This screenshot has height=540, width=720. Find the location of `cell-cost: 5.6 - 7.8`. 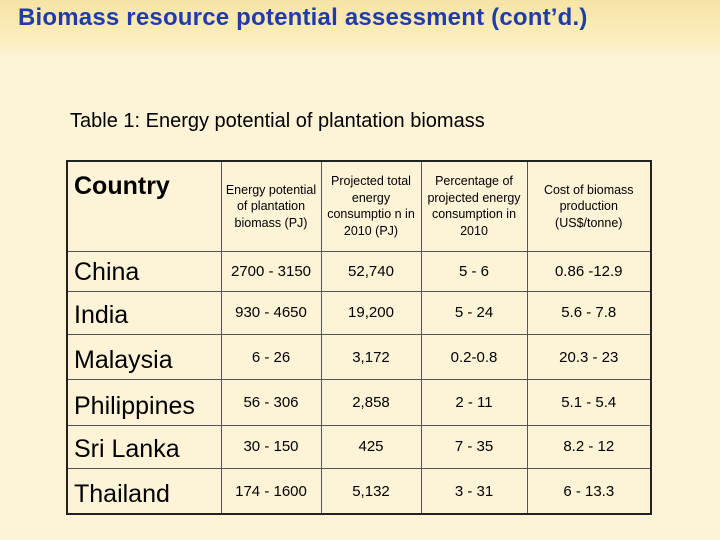

cell-cost: 5.6 - 7.8 is located at coordinates (589, 313).